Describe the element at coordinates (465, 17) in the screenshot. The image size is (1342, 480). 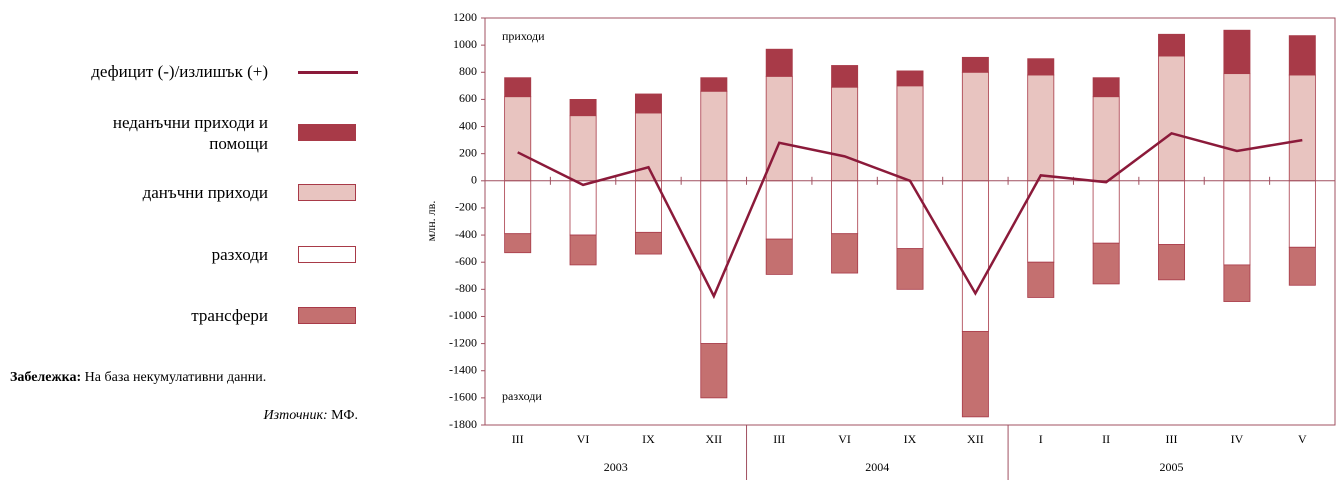
I see `y-tick-label: 1200` at that location.